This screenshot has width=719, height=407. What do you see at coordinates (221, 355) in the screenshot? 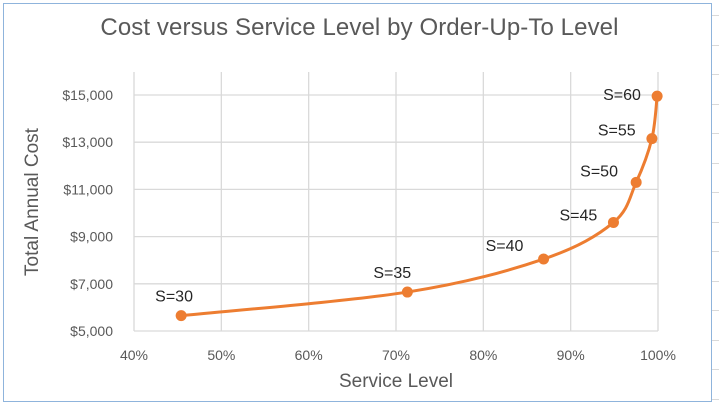
I see `x-tick-label: 50%` at bounding box center [221, 355].